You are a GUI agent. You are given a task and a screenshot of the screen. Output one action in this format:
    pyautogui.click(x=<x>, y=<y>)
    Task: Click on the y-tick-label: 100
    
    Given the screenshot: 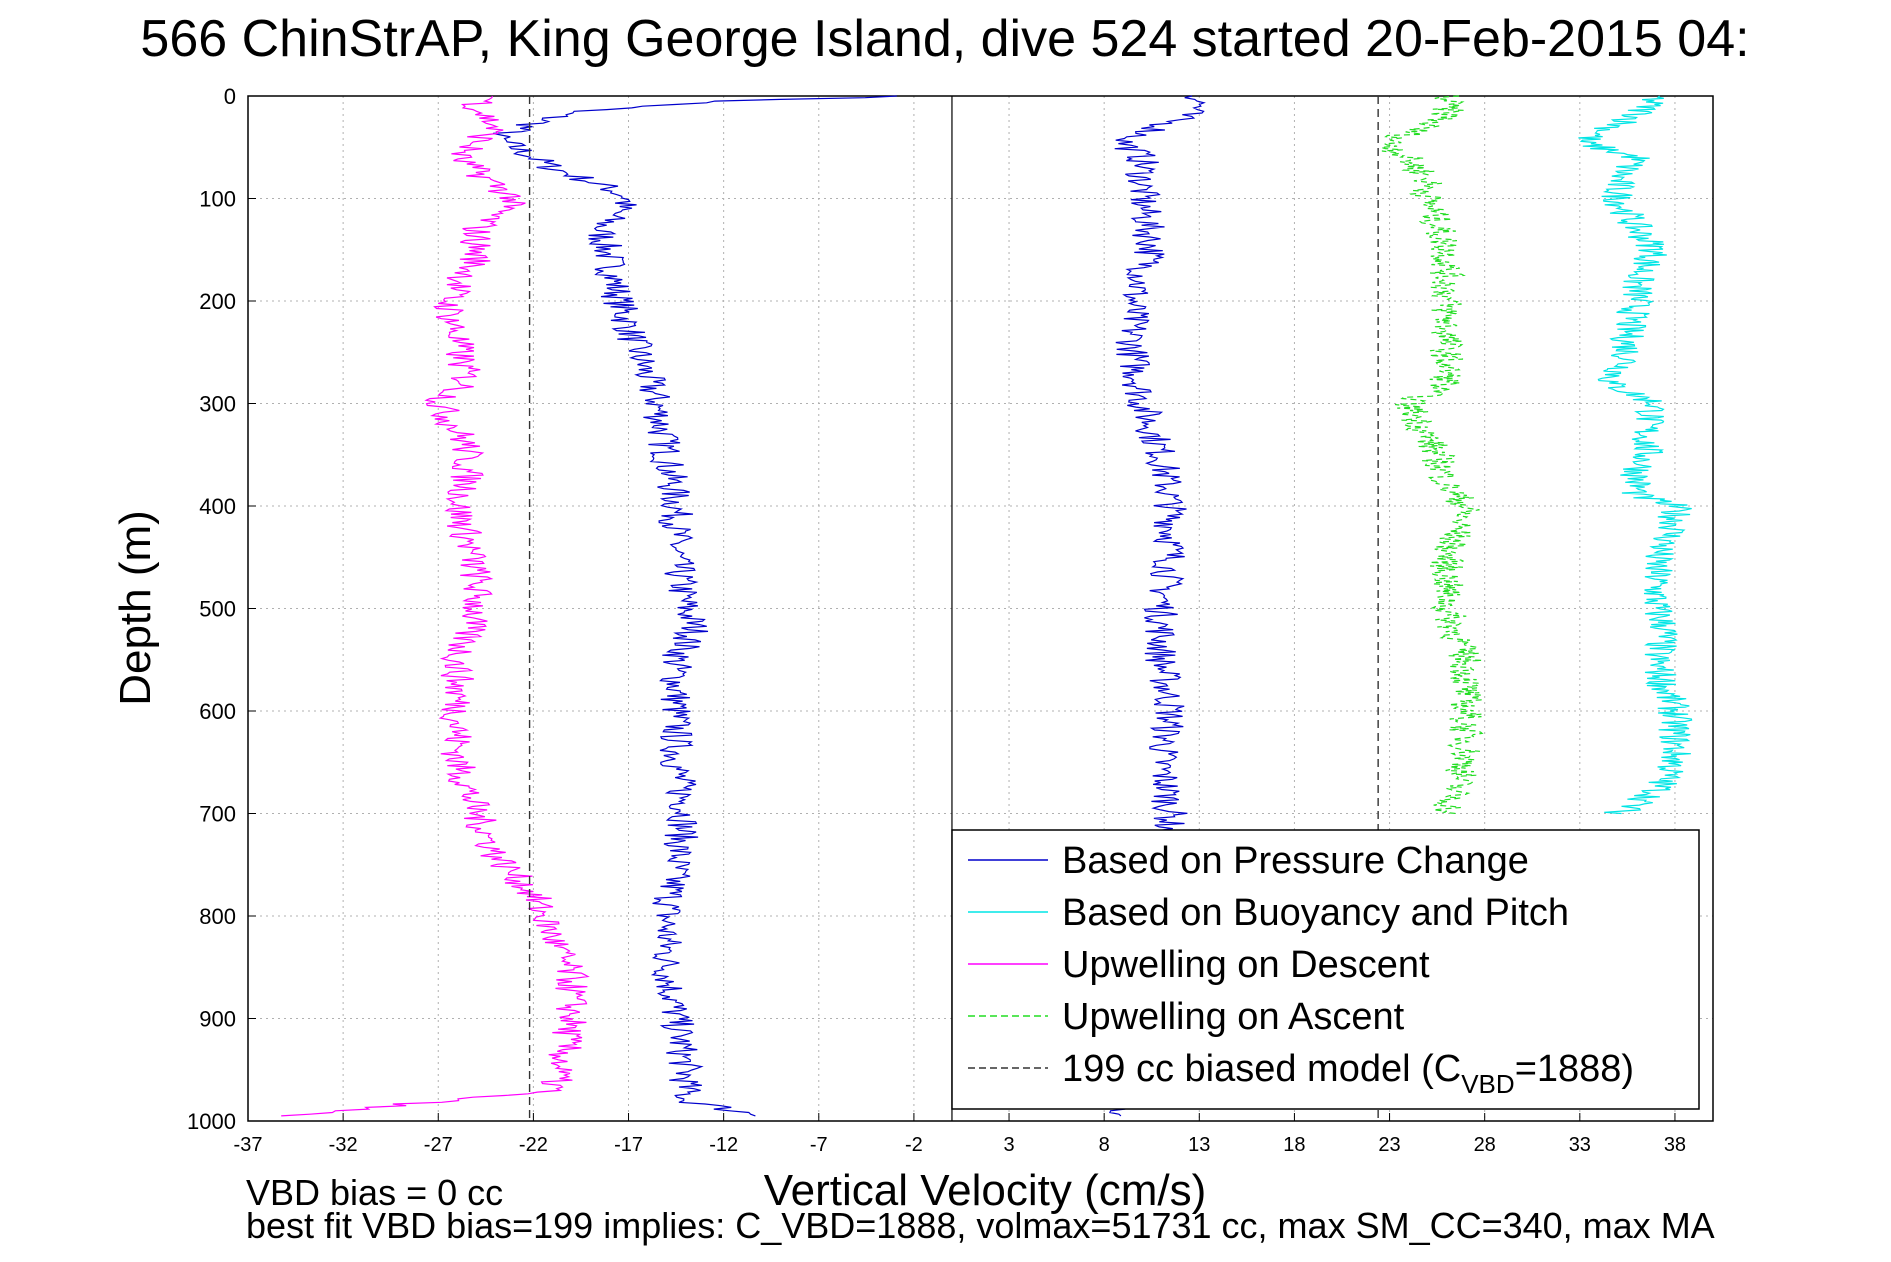 What is the action you would take?
    pyautogui.click(x=217, y=199)
    